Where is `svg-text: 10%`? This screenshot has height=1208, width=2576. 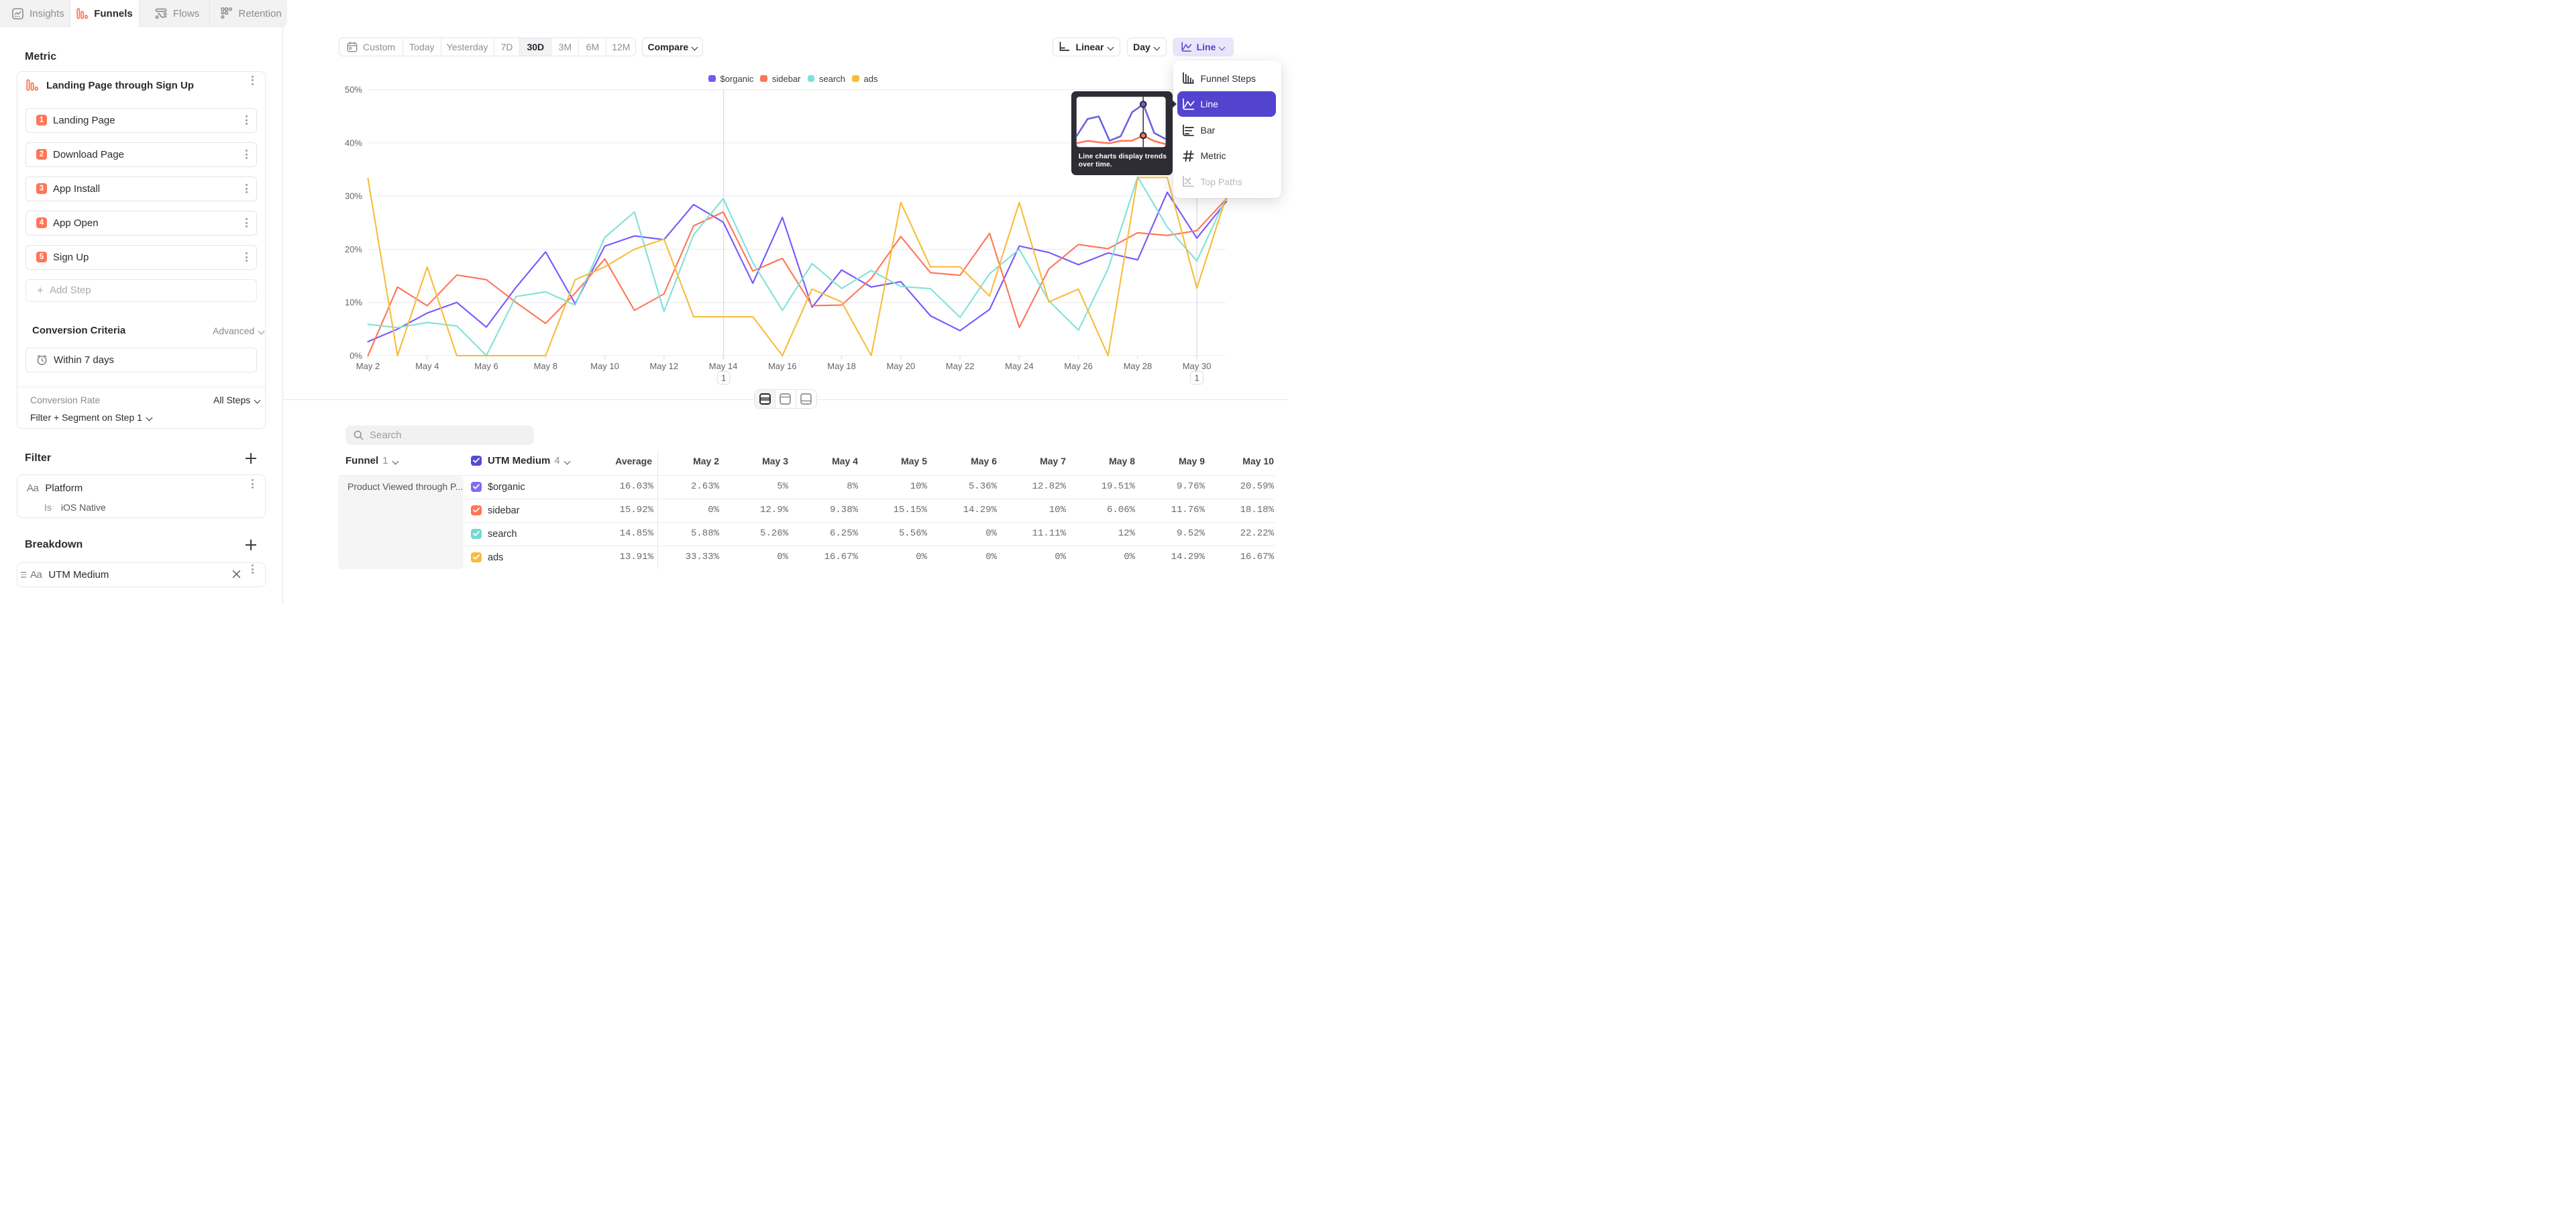 svg-text: 10% is located at coordinates (353, 302).